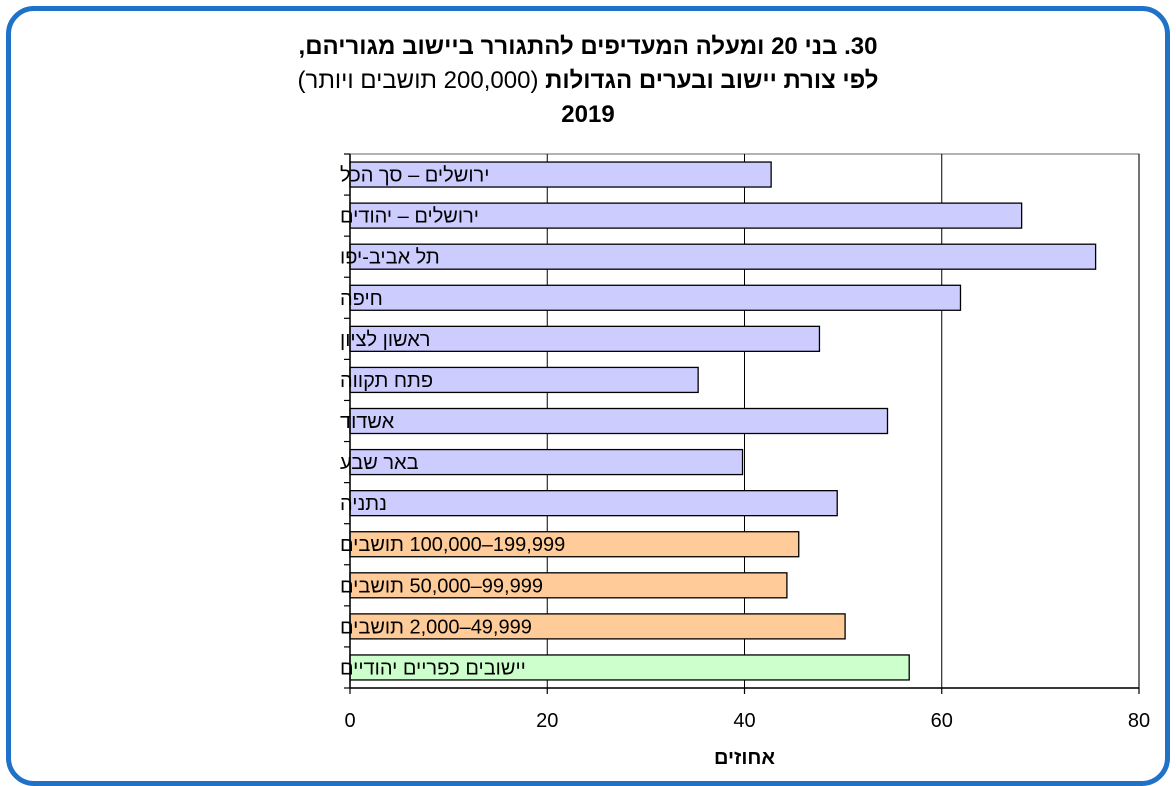  I want to click on y-tick-label: באר שבע, so click(379, 463).